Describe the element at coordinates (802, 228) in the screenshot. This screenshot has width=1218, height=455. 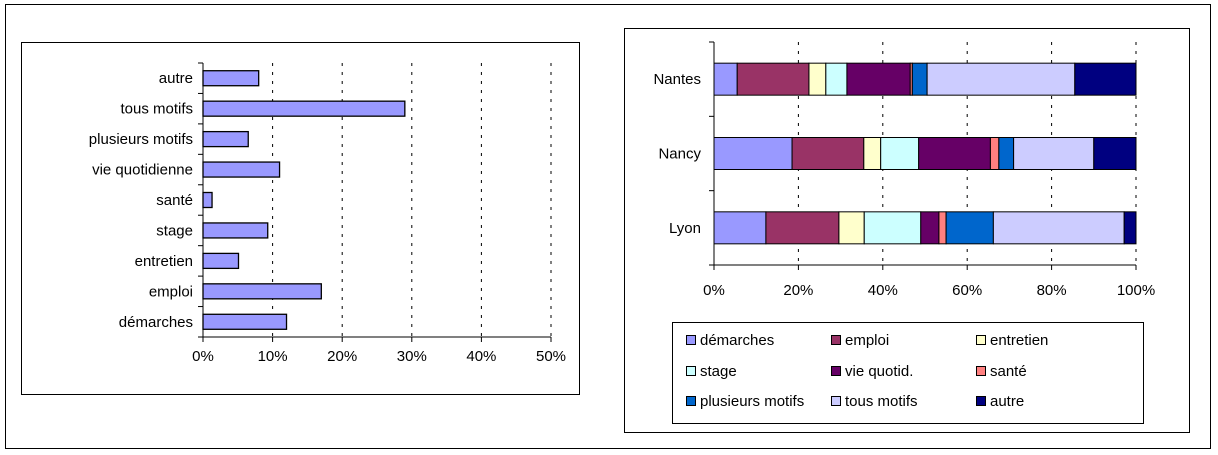
I see `segment-lyon-emploi` at that location.